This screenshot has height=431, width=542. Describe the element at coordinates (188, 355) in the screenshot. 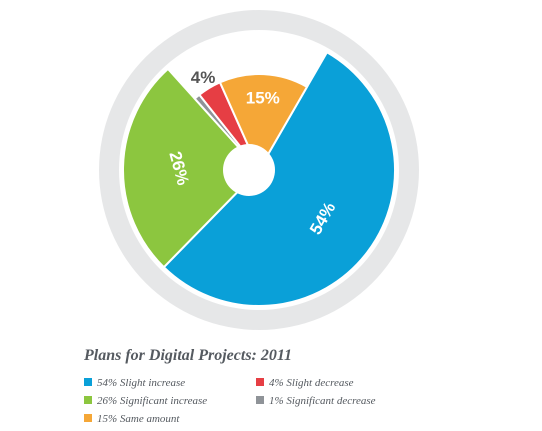

I see `chart-title: Plans for Digital Projects: 2011` at that location.